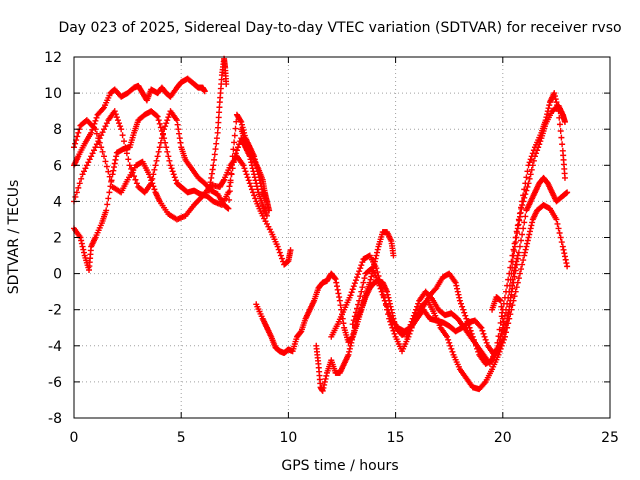 The height and width of the screenshot is (480, 640). I want to click on y-axis-label: SDTVAR / TECUs, so click(14, 237).